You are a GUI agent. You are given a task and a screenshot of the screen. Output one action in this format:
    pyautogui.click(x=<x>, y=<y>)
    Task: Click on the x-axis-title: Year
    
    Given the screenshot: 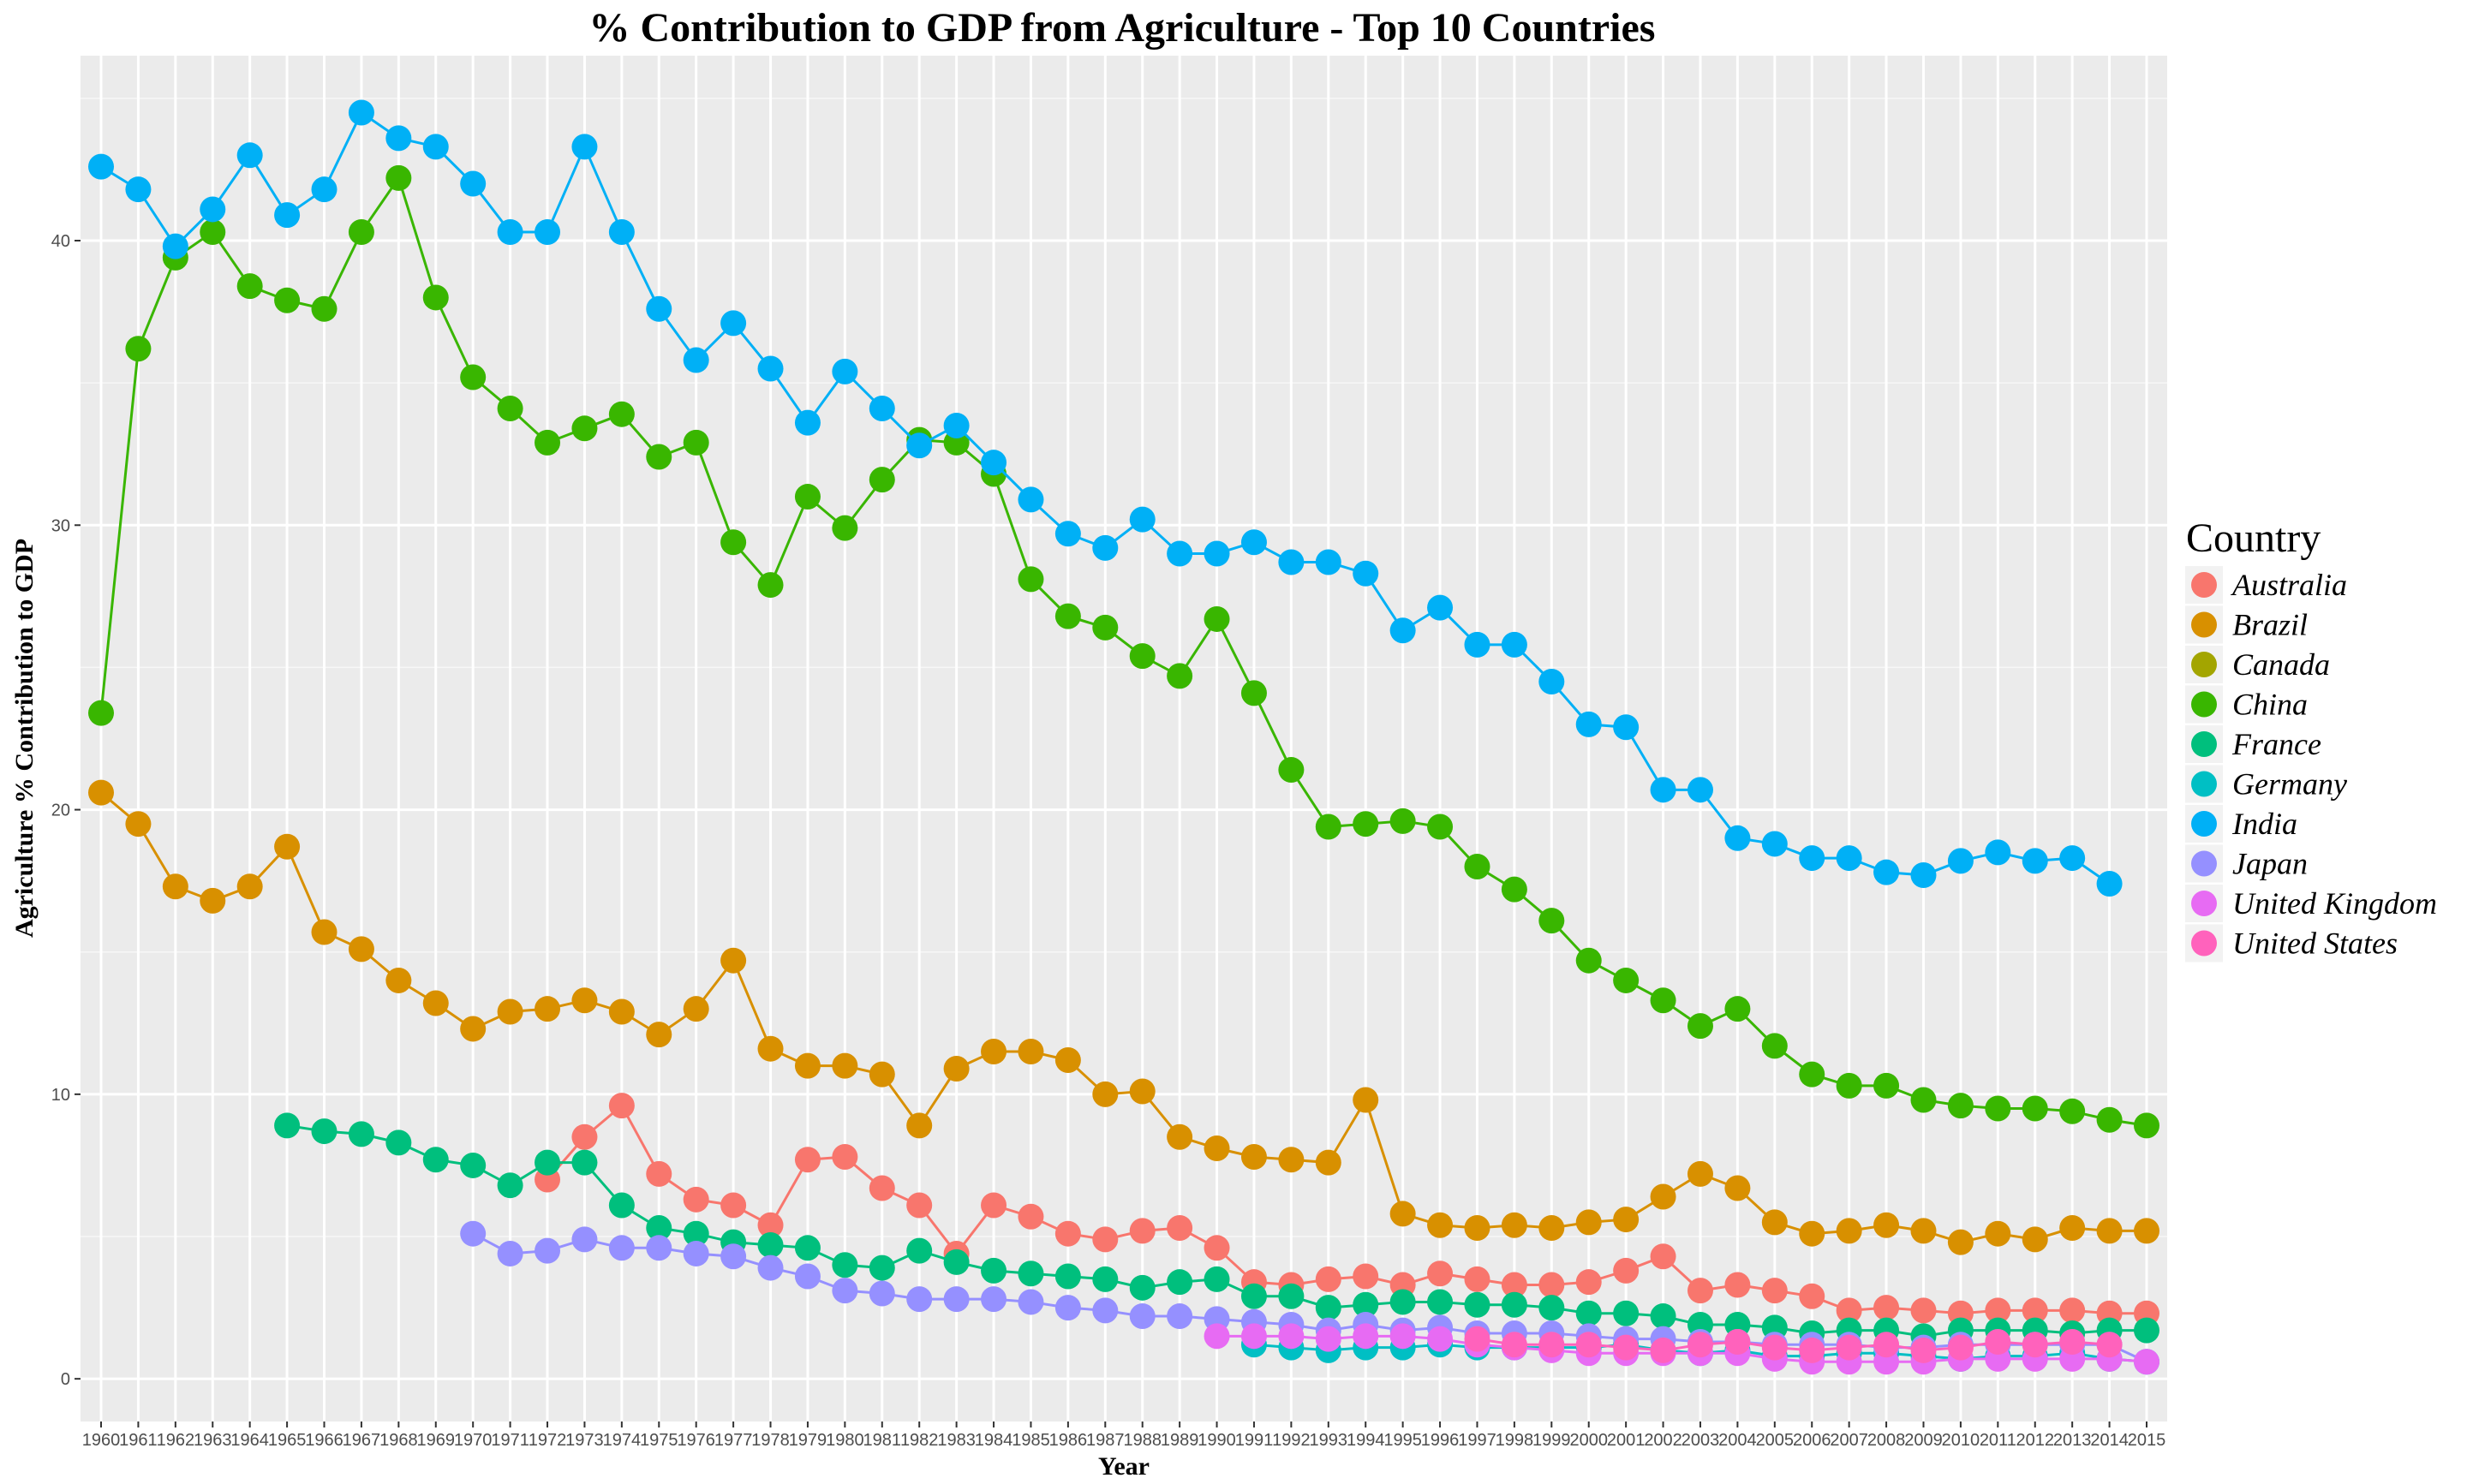 What is the action you would take?
    pyautogui.click(x=1124, y=1466)
    